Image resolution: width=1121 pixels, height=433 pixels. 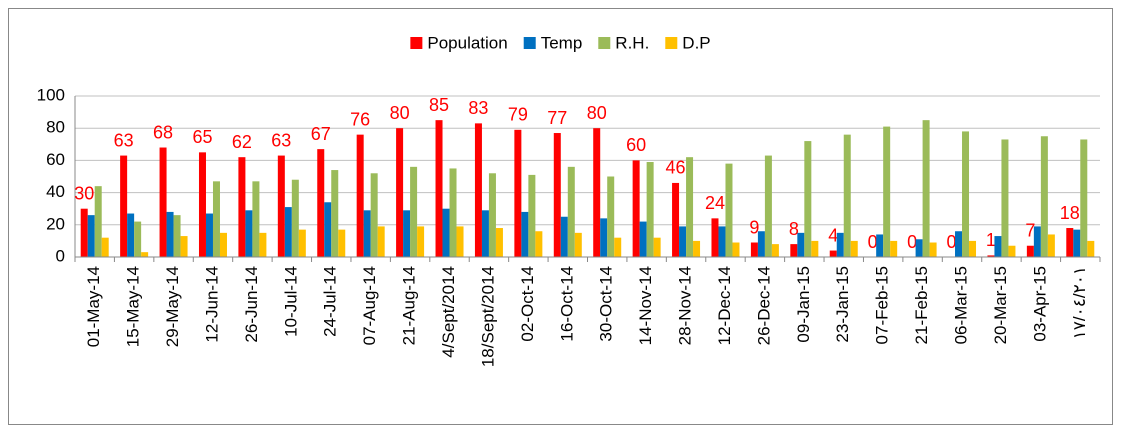 I want to click on data-label: 8, so click(x=794, y=229).